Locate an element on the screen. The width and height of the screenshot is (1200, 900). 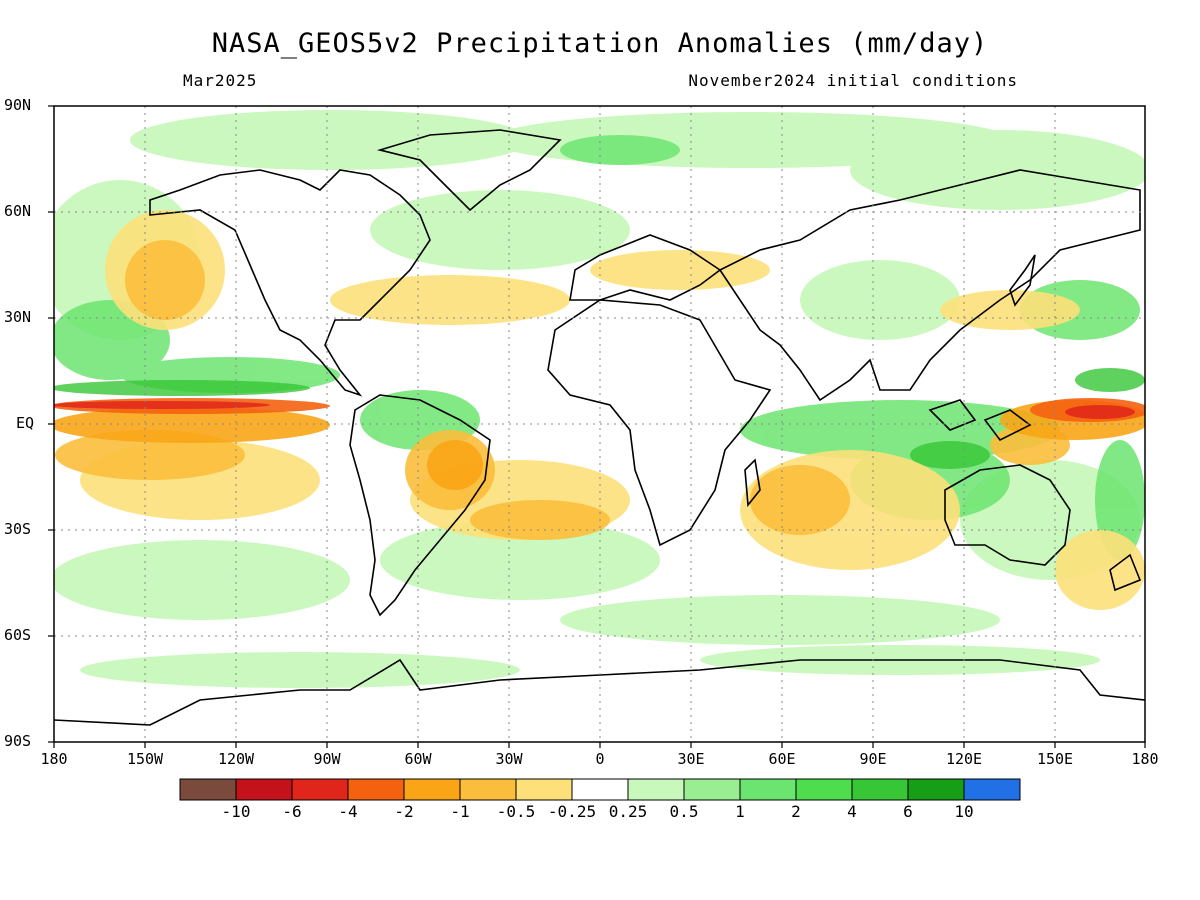
lat-label-eq: EQ is located at coordinates (25, 423).